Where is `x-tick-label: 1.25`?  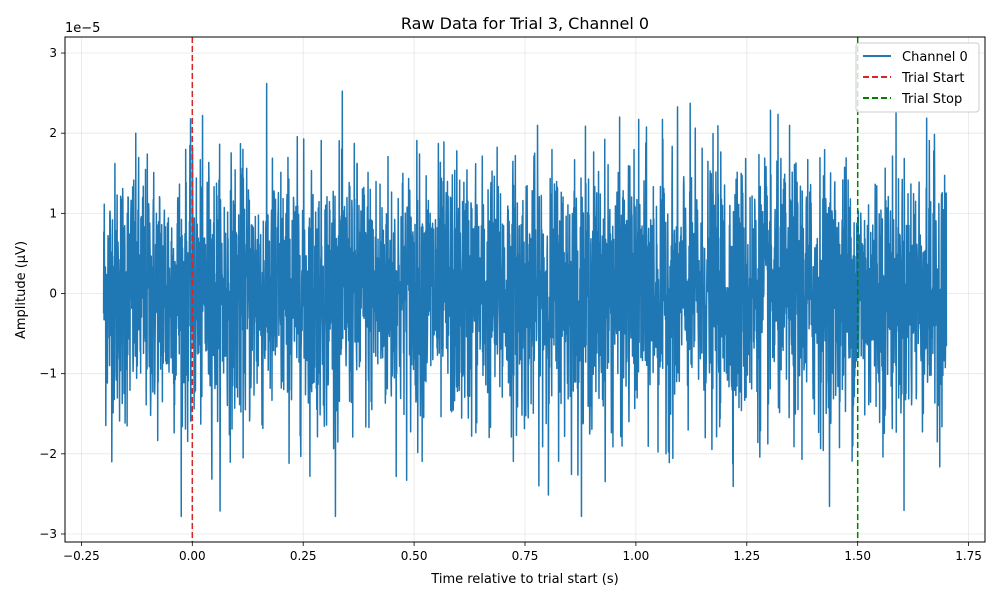
x-tick-label: 1.25 is located at coordinates (746, 556).